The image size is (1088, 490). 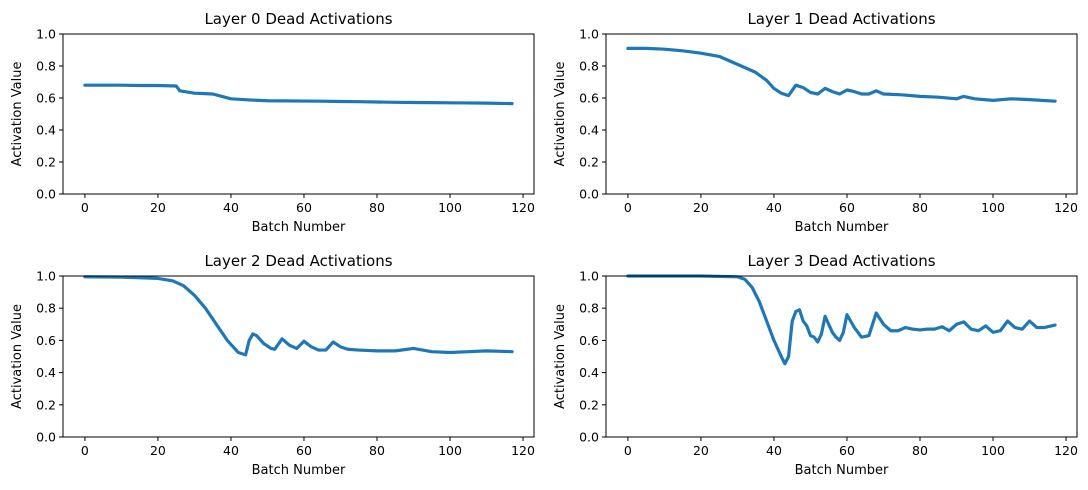 I want to click on subplot-title: Layer 1 Dead Activations, so click(x=841, y=19).